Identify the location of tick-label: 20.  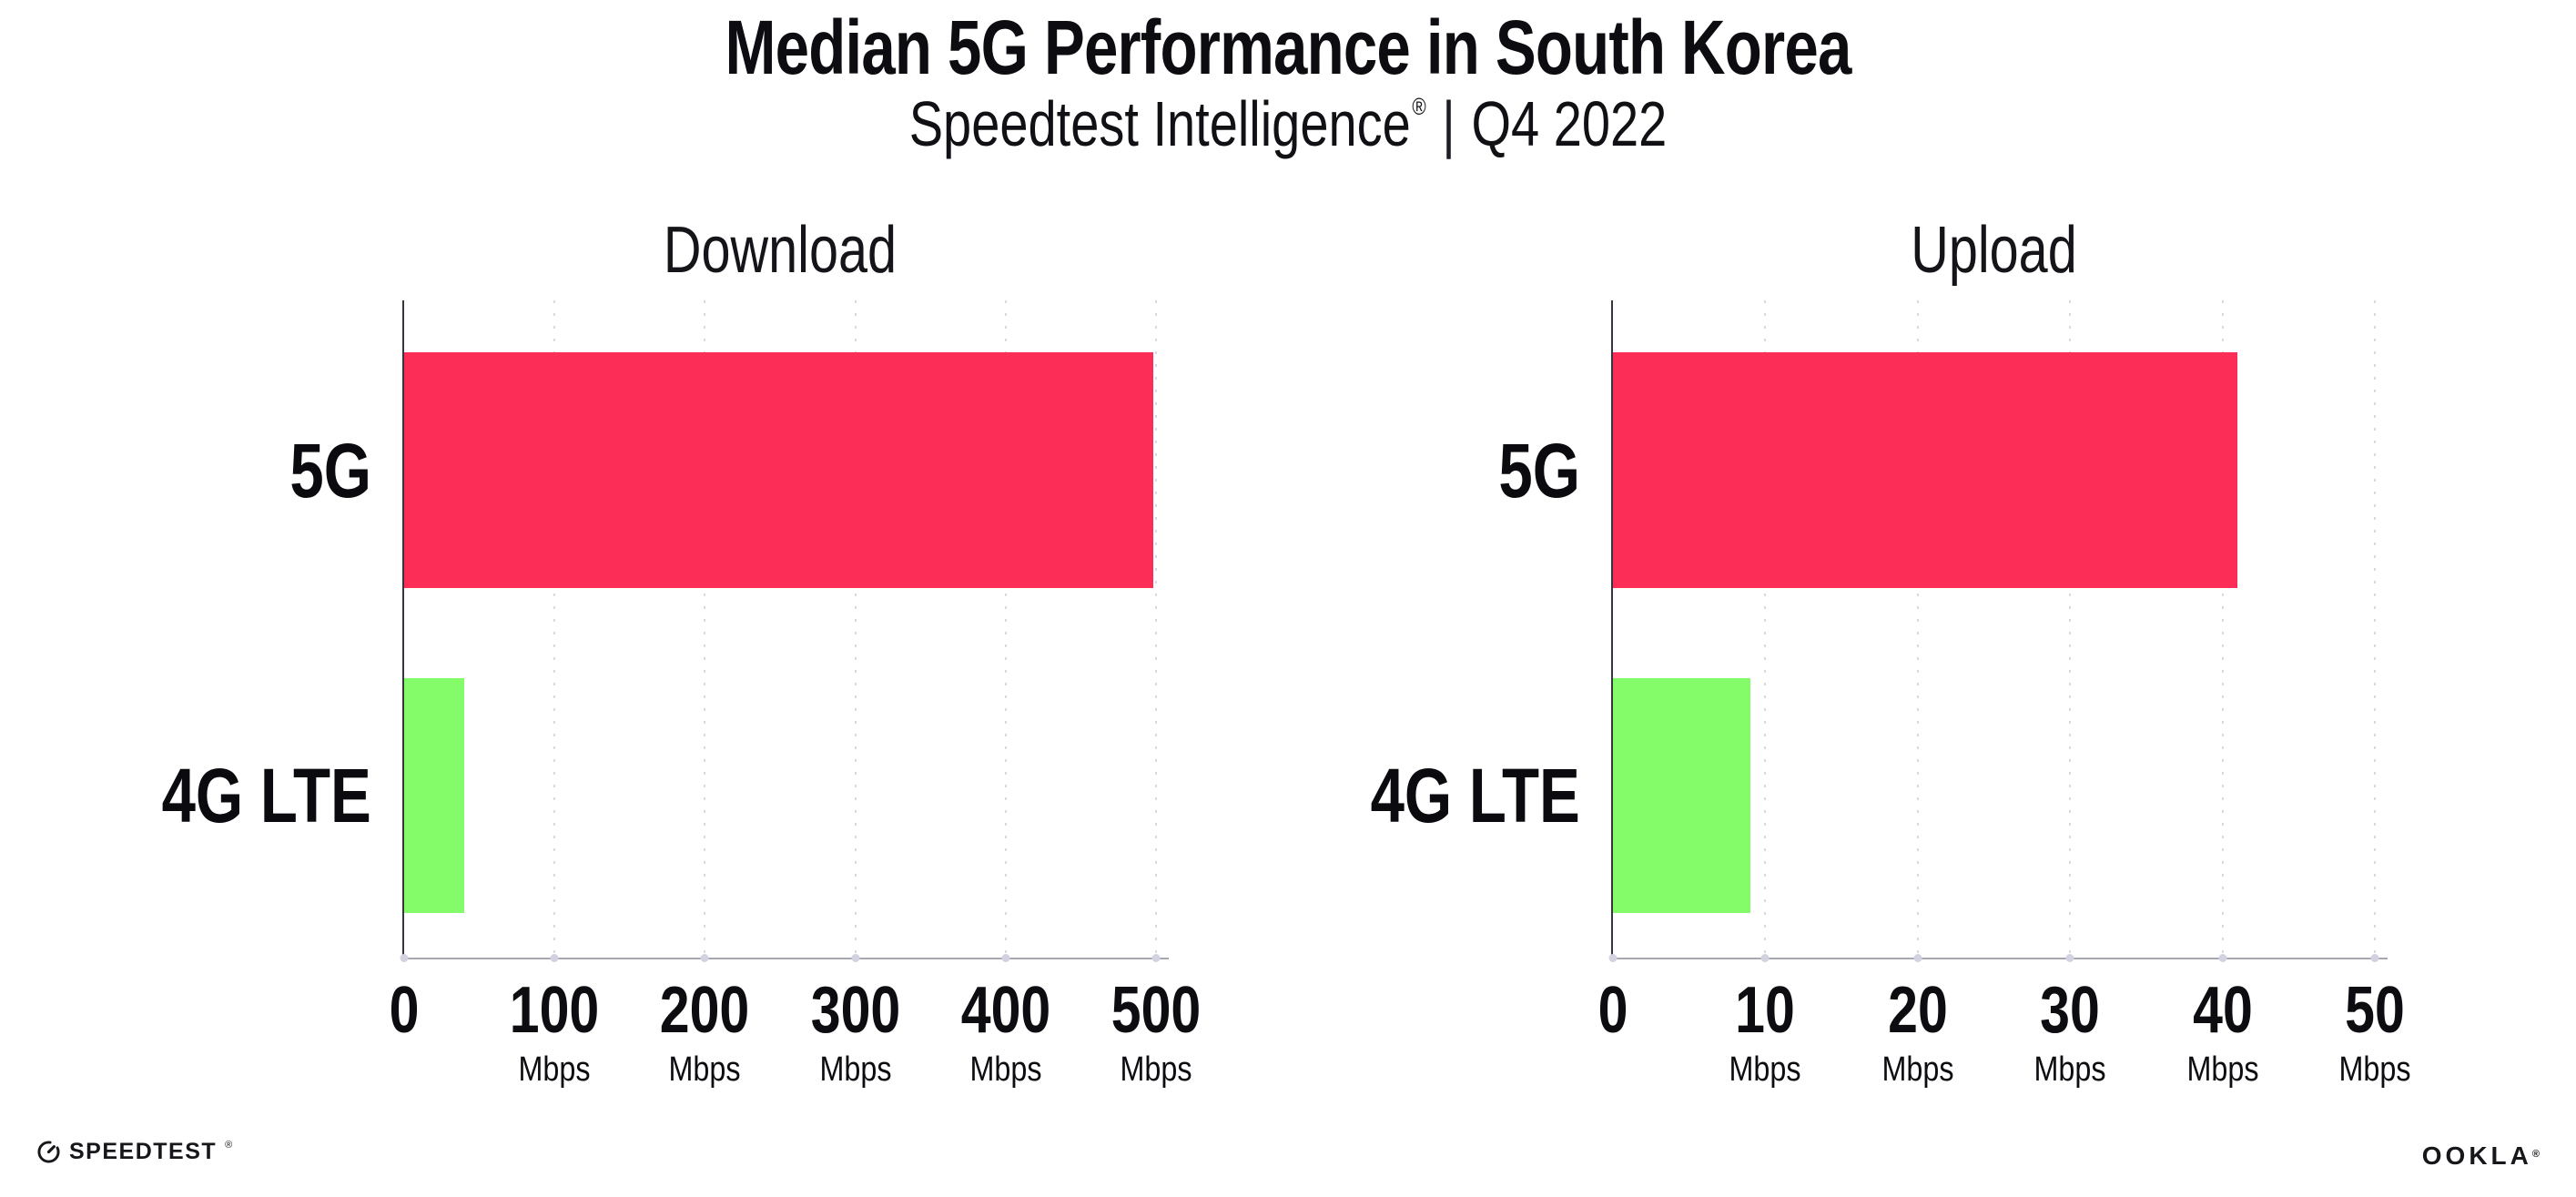
(1917, 1011).